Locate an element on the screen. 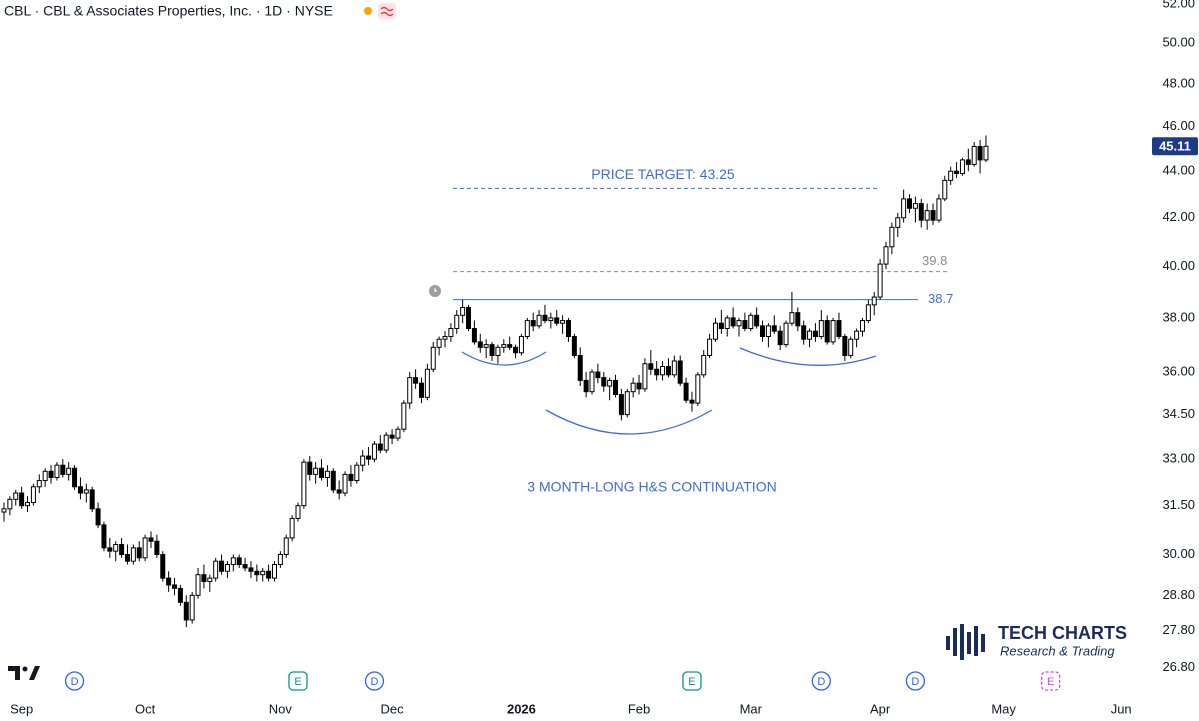 This screenshot has height=721, width=1199. last-price-box is located at coordinates (1175, 146).